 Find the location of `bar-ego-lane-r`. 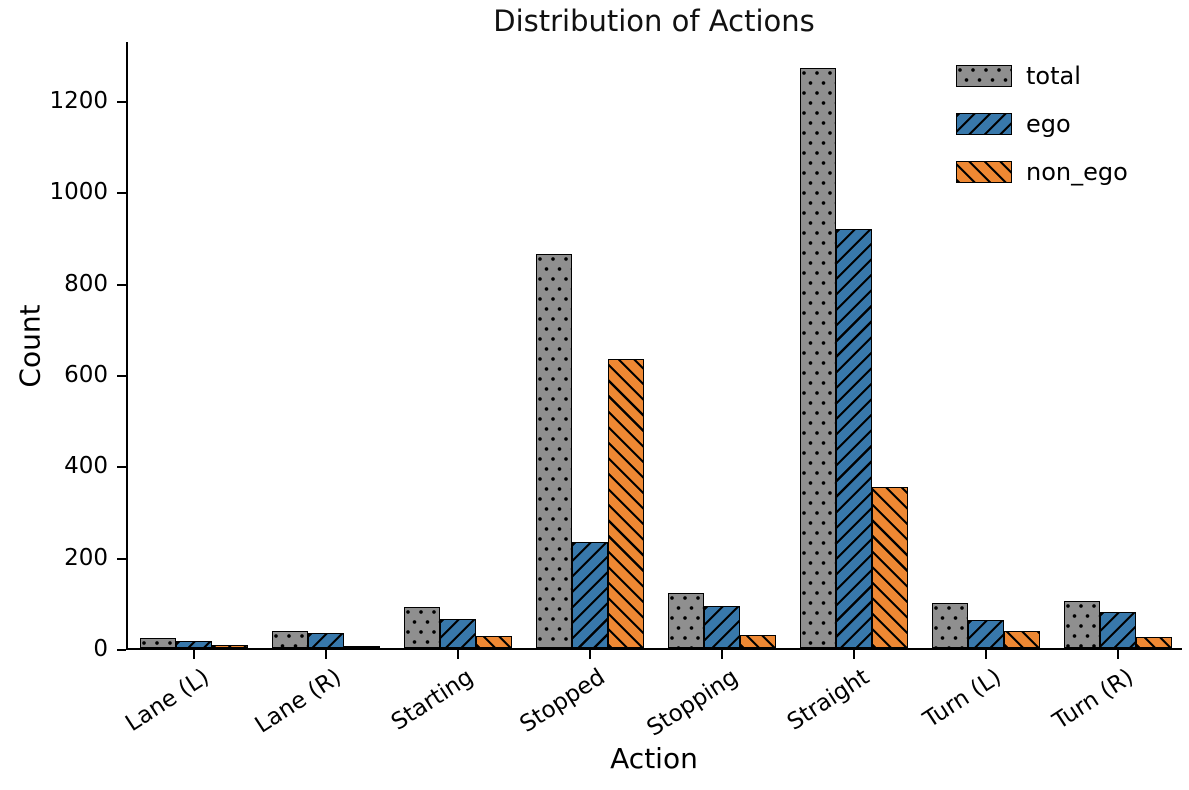

bar-ego-lane-r is located at coordinates (326, 640).